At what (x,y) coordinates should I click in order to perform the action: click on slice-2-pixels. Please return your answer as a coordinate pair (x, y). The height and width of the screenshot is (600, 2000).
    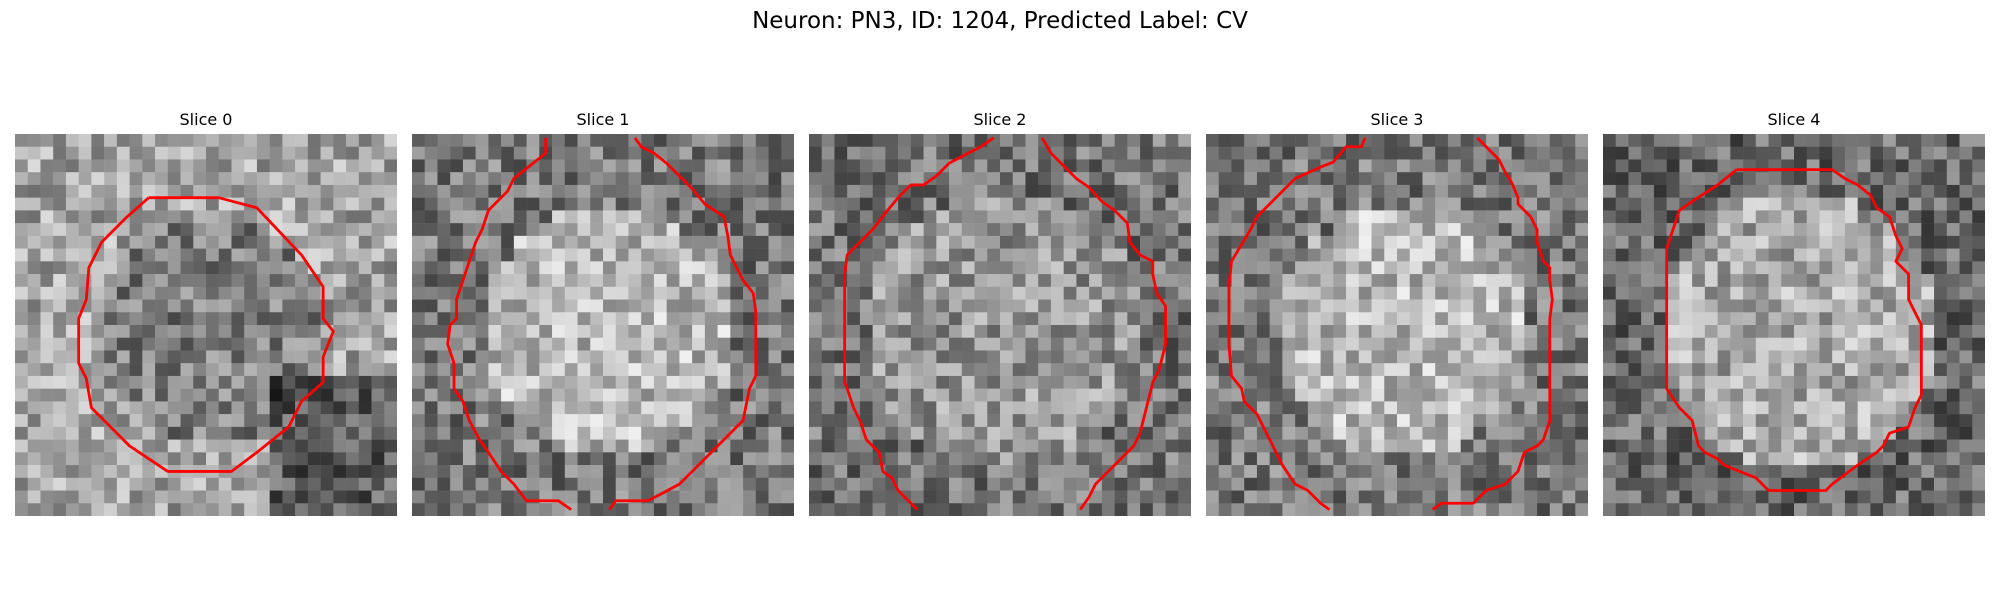
    Looking at the image, I should click on (1000, 325).